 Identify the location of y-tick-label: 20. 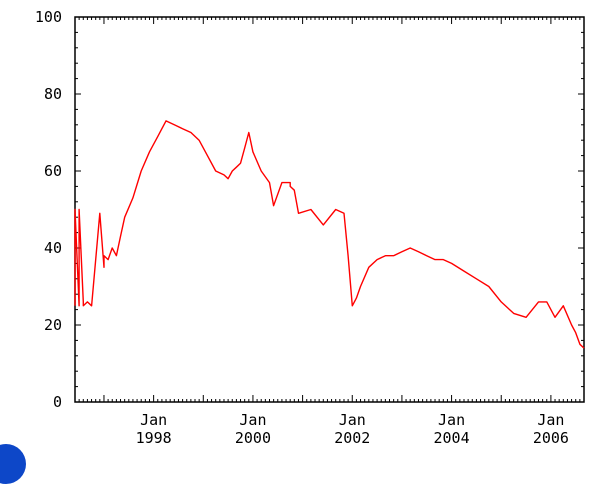
(53, 325).